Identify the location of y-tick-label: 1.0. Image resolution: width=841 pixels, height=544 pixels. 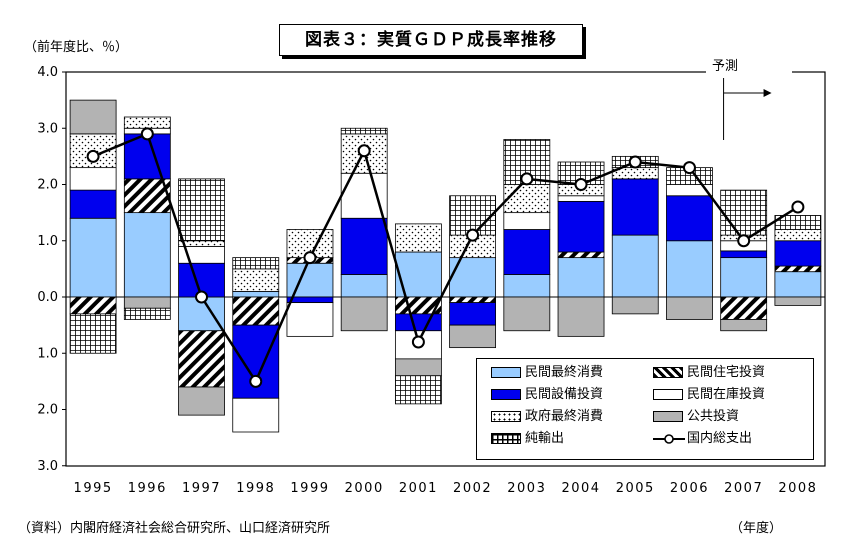
(47, 353).